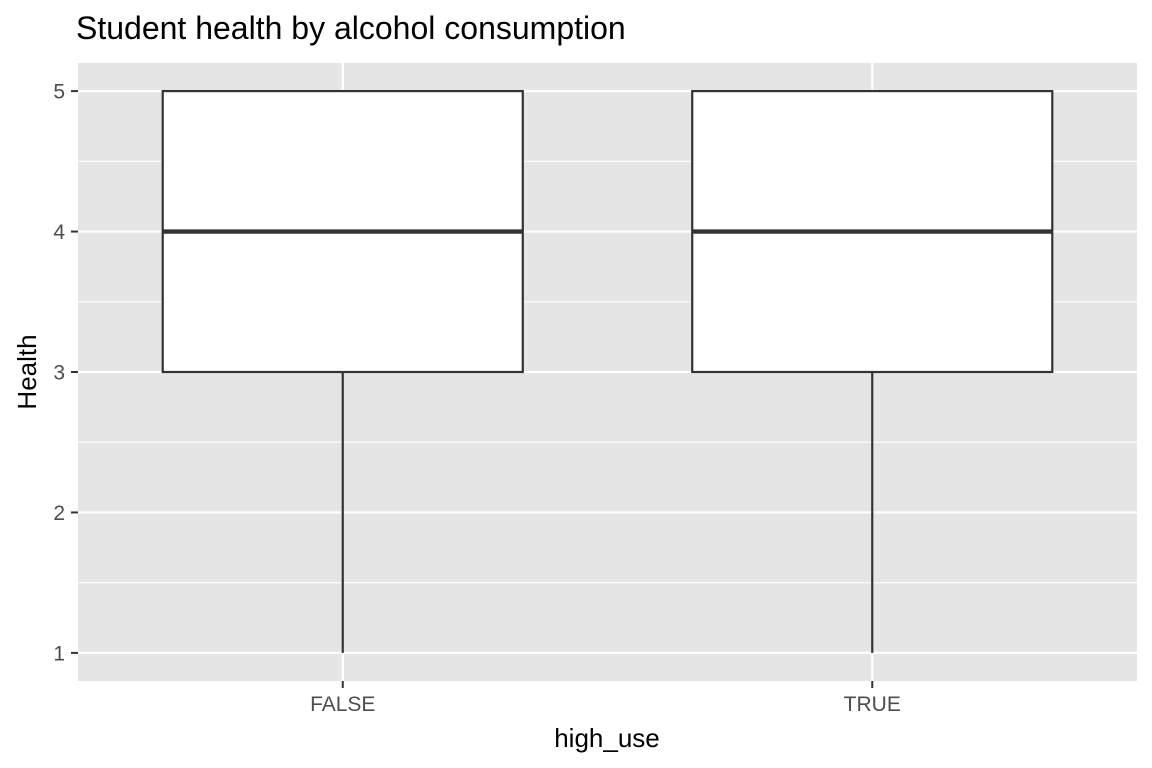  What do you see at coordinates (59, 513) in the screenshot?
I see `y-tick-label: 2` at bounding box center [59, 513].